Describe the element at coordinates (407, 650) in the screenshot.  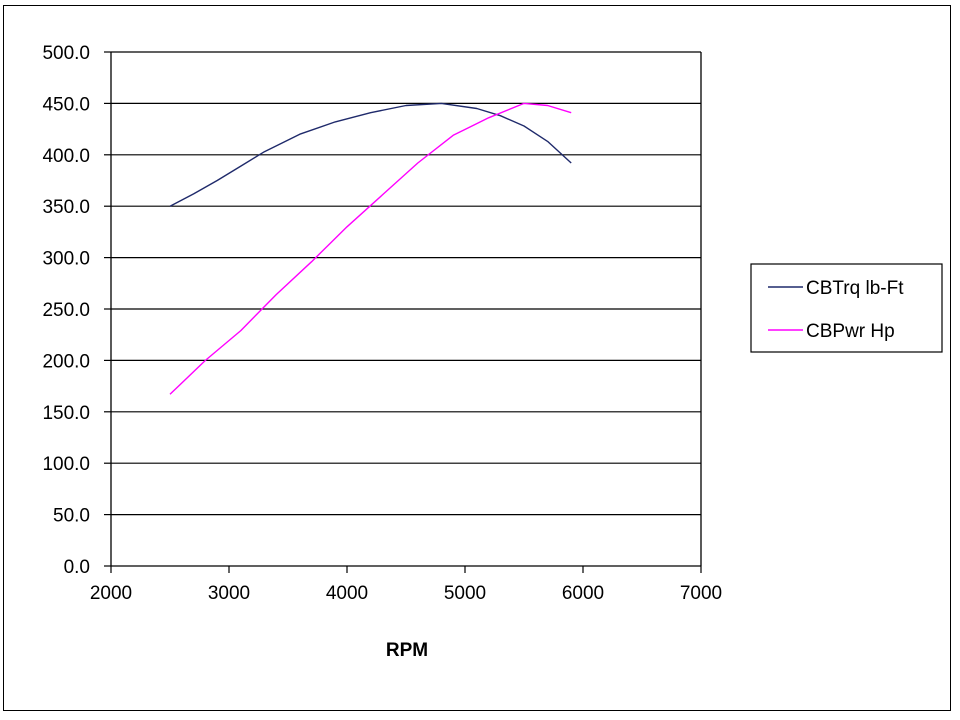
I see `x-axis-title: RPM` at that location.